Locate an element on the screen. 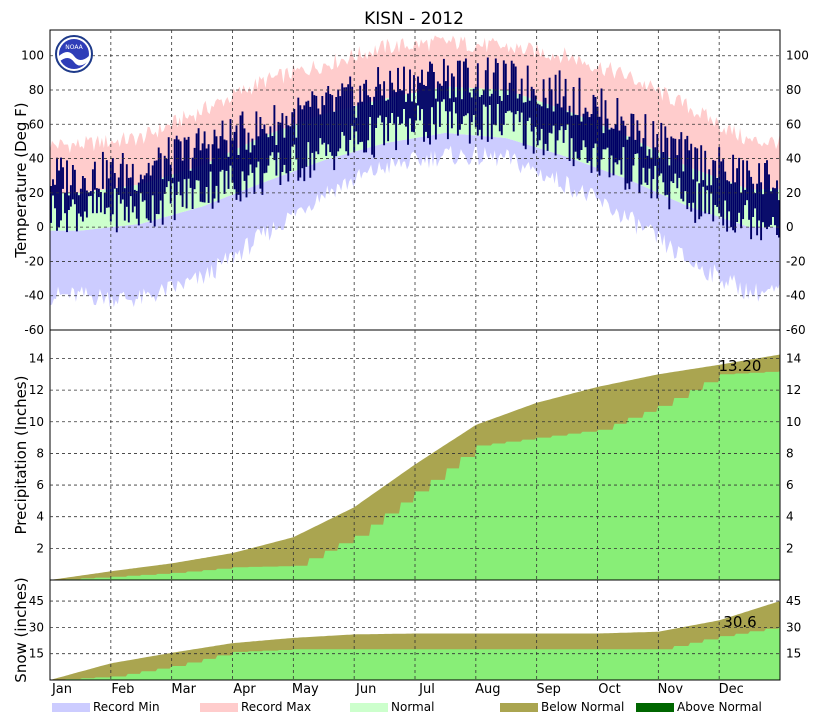 The height and width of the screenshot is (724, 829). month-label: May is located at coordinates (305, 689).